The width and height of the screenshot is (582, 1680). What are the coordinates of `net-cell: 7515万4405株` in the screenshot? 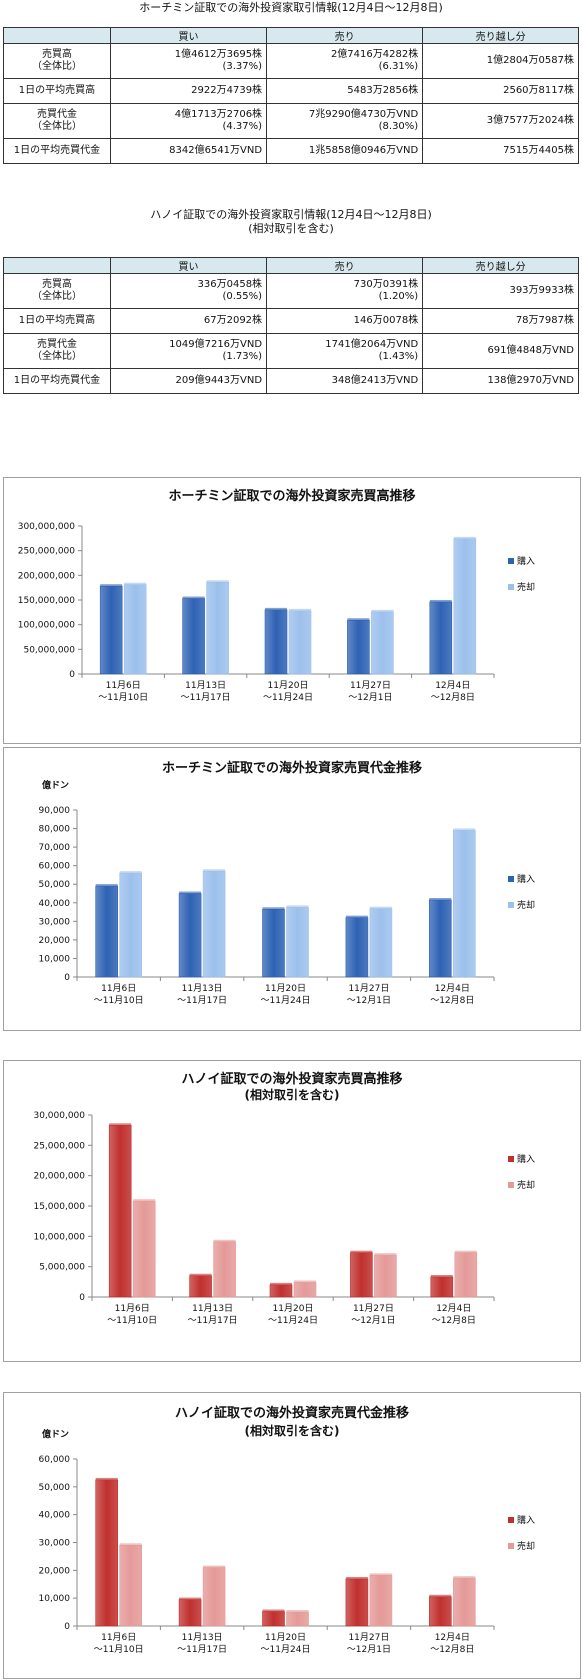 It's located at (500, 151).